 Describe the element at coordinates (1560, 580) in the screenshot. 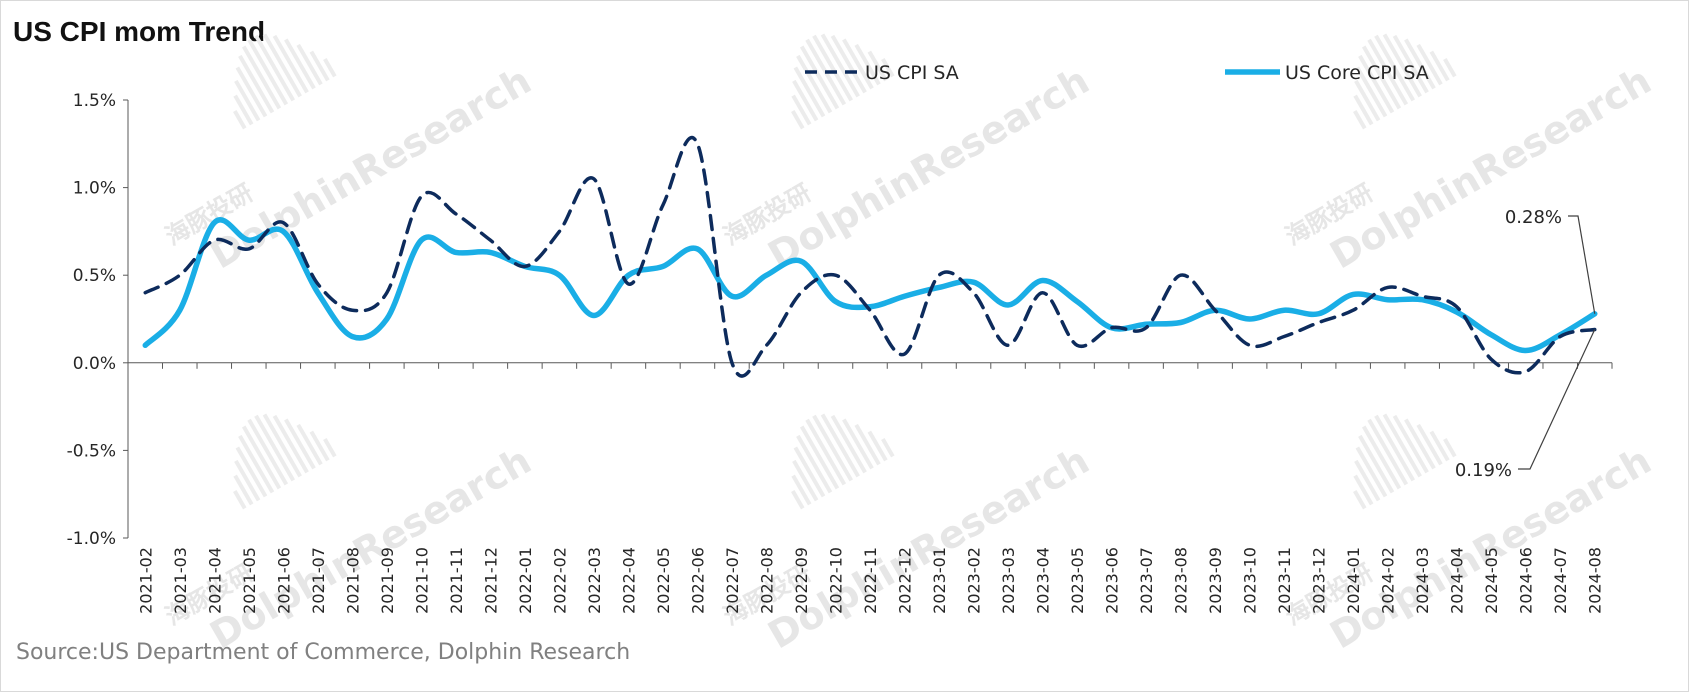

I see `x-tick-label: 2024-07` at that location.